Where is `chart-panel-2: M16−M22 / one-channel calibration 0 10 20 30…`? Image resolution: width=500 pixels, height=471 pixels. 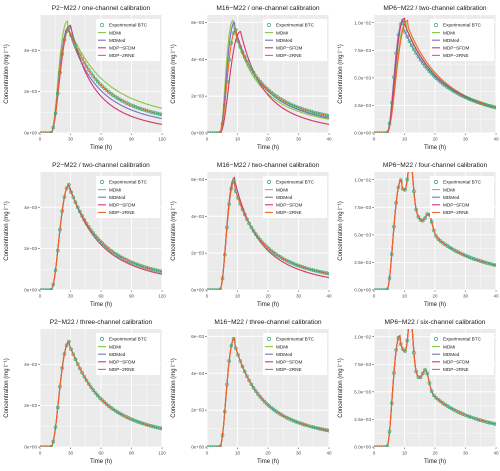 chart-panel-2: M16−M22 / one-channel calibration 0 10 20 30… is located at coordinates (251, 78).